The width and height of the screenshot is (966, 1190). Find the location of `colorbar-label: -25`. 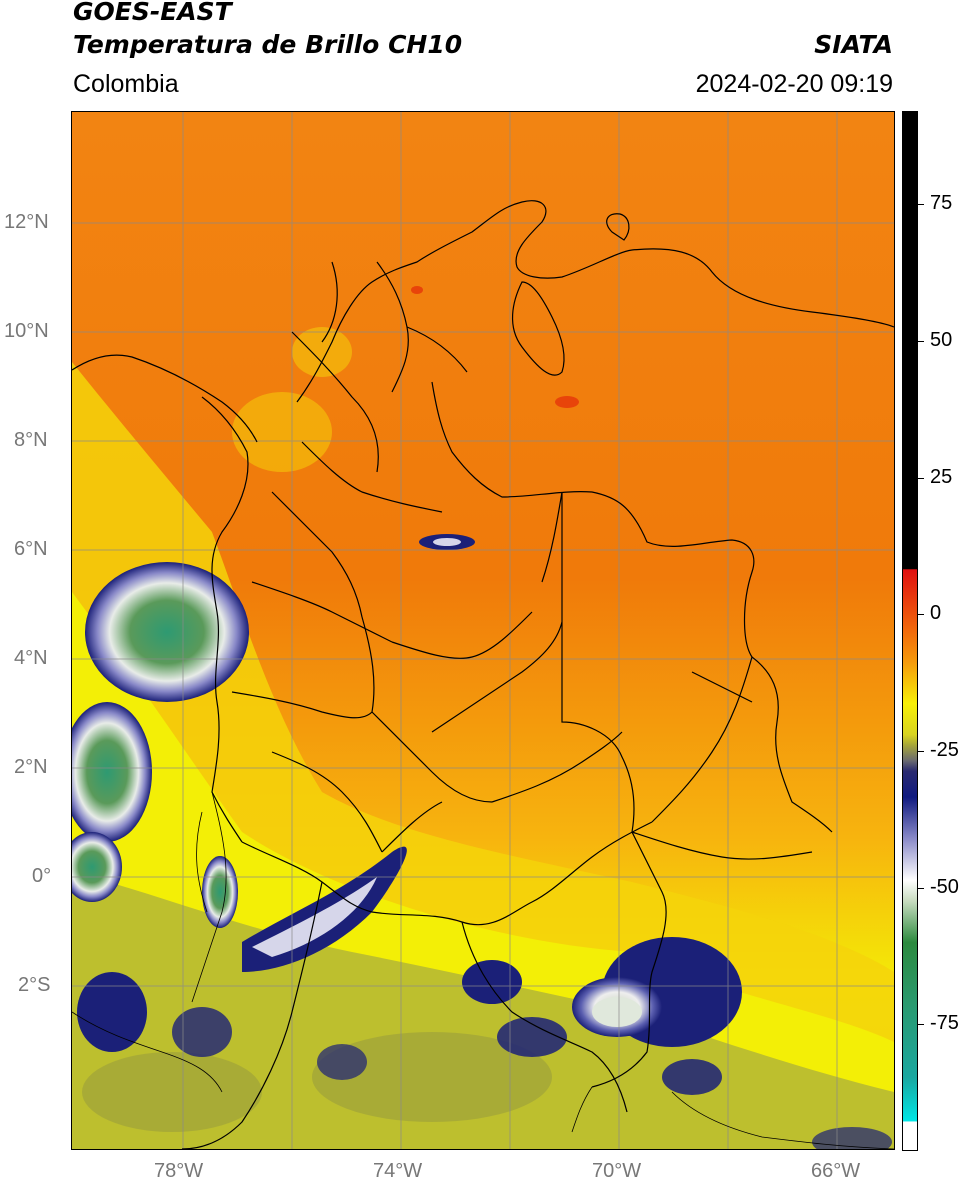

colorbar-label: -25 is located at coordinates (944, 750).